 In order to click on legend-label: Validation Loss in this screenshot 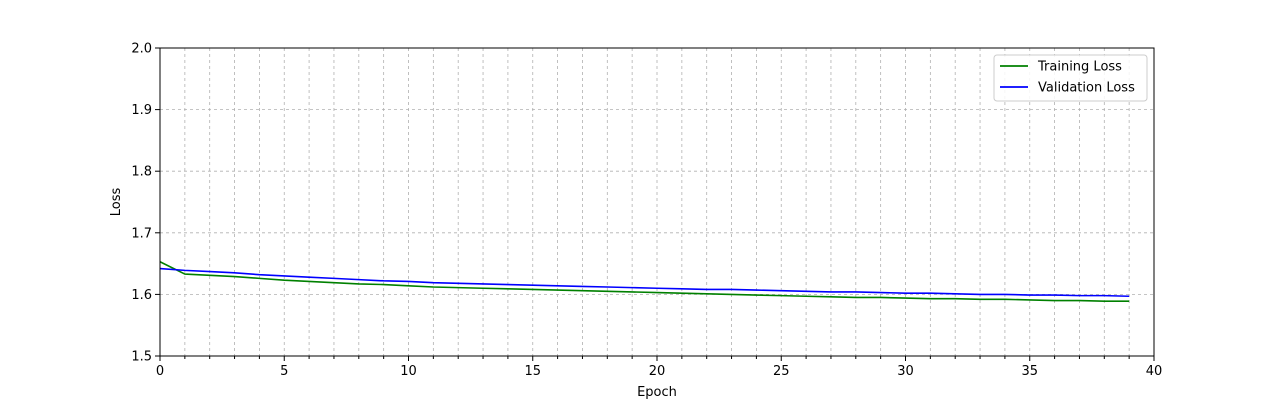, I will do `click(1086, 88)`.